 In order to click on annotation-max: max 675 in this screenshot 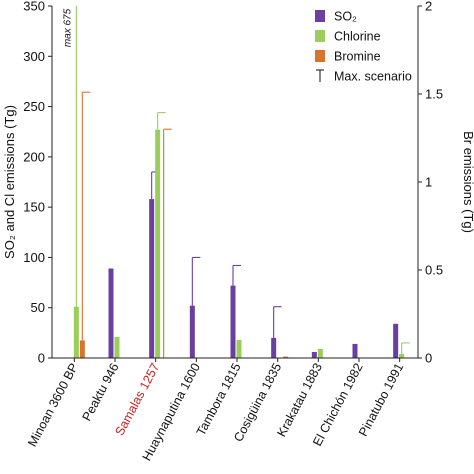, I will do `click(67, 27)`.